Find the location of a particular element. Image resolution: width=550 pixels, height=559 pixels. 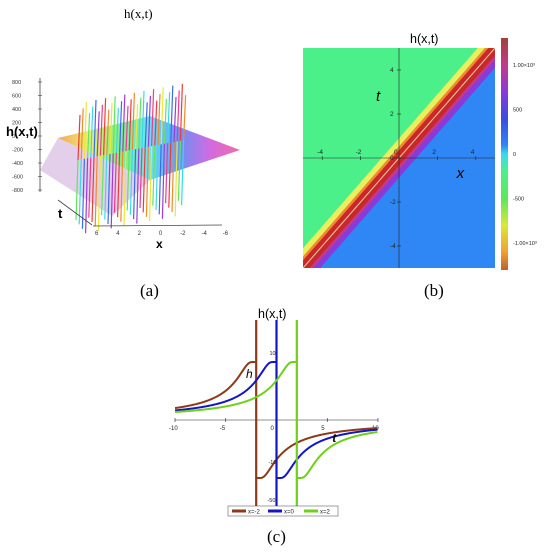

z-tick-label: 0 is located at coordinates (13, 137).